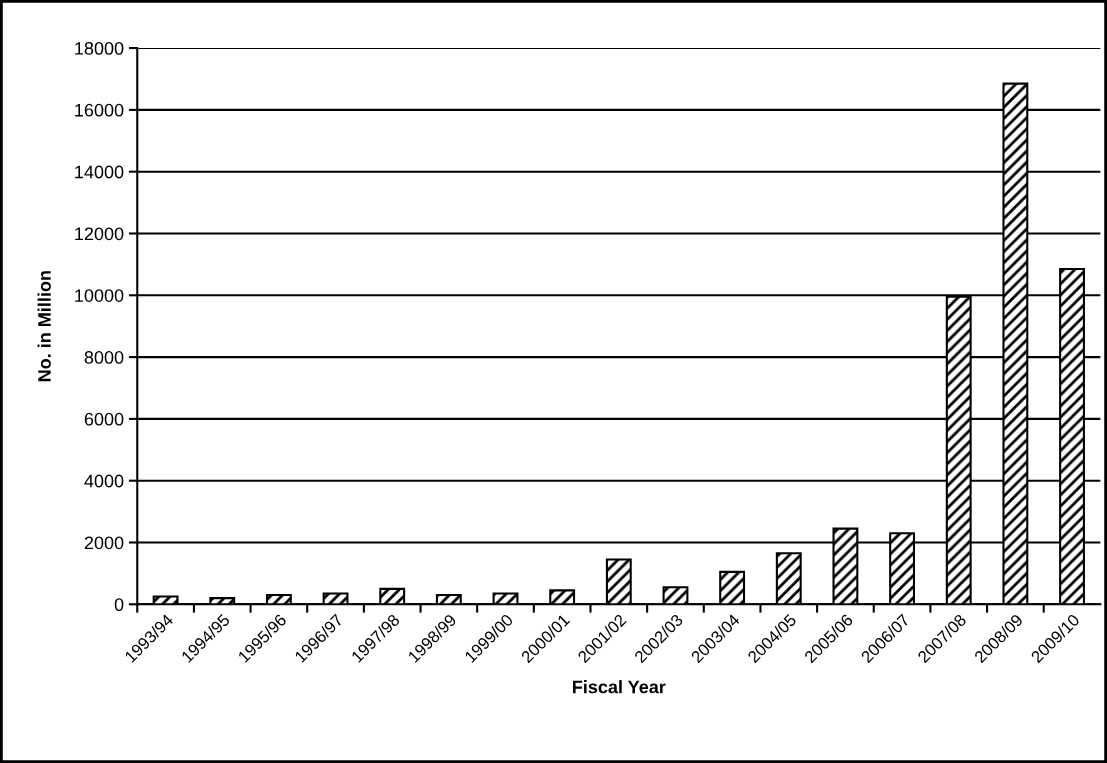 The height and width of the screenshot is (763, 1107). I want to click on y-axis-title: No. in Million, so click(44, 326).